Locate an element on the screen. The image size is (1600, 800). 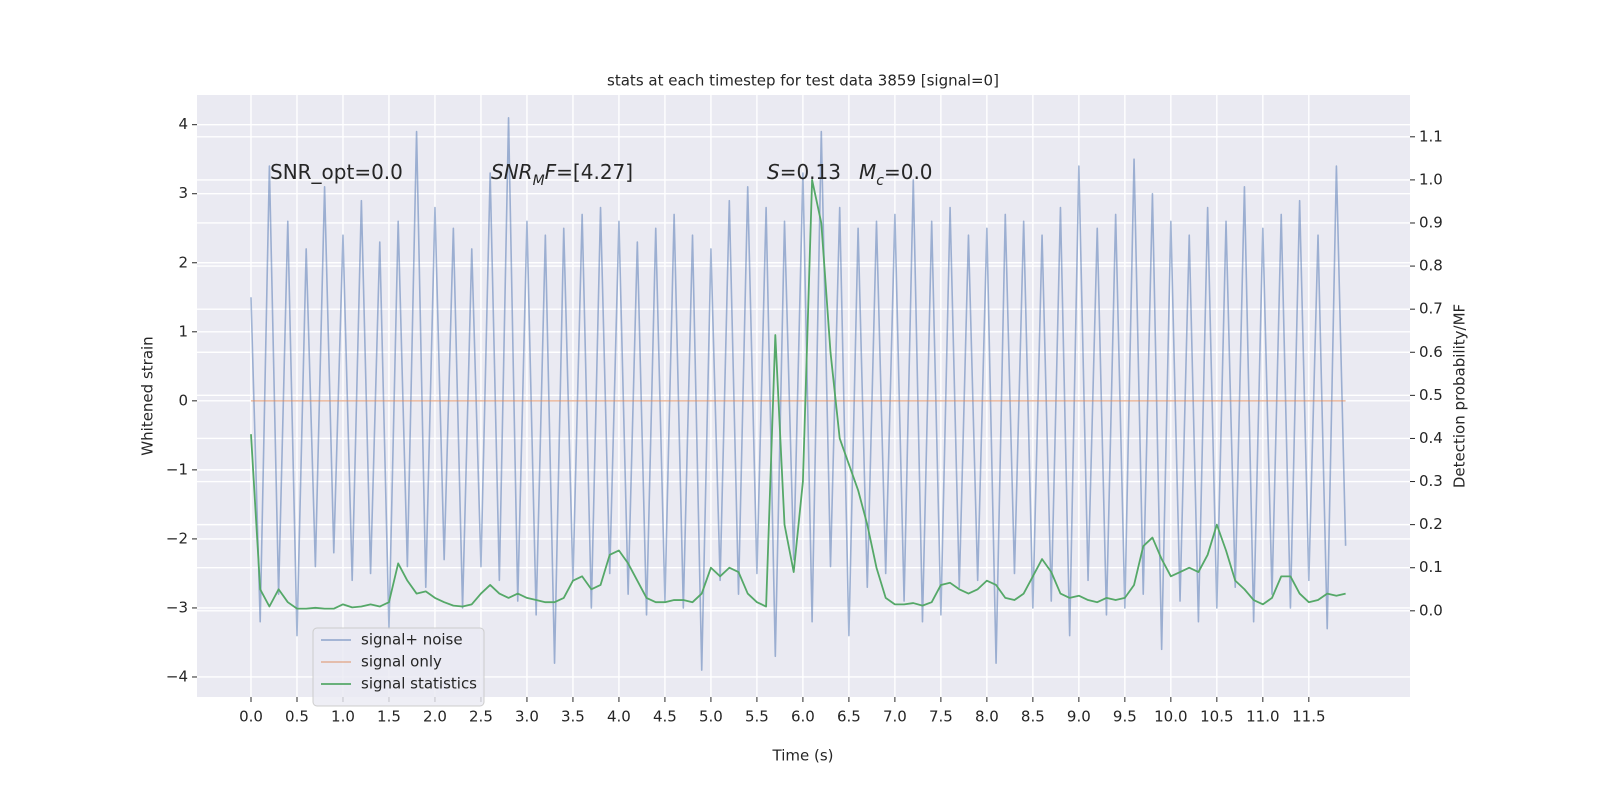
annotation: Mc=0.0 is located at coordinates (896, 175).